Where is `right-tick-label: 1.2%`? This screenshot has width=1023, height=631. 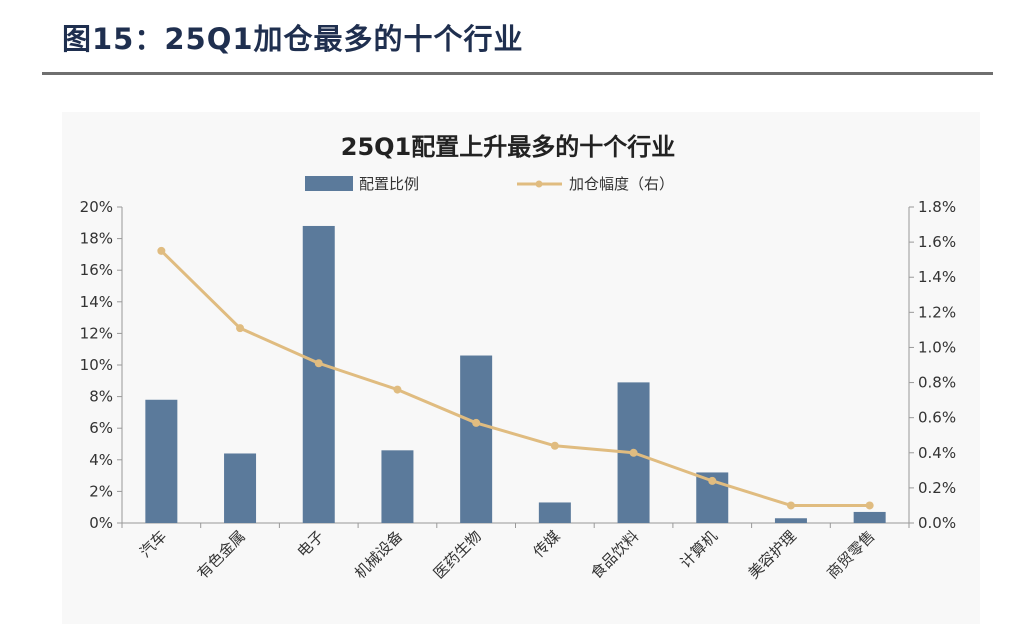
right-tick-label: 1.2% is located at coordinates (937, 312).